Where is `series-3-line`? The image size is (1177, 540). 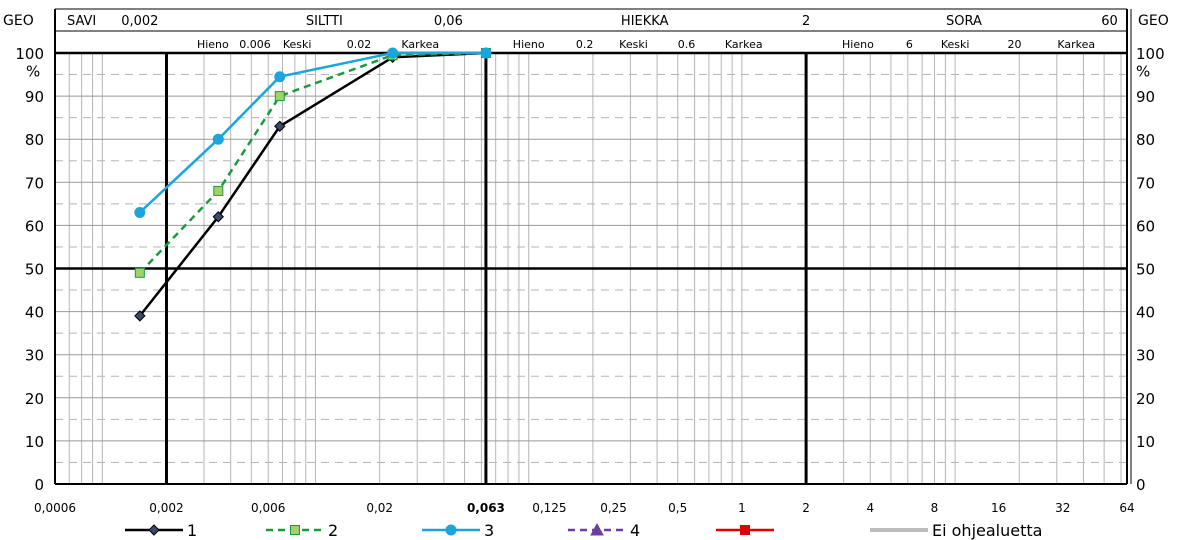
series-3-line is located at coordinates (312, 132).